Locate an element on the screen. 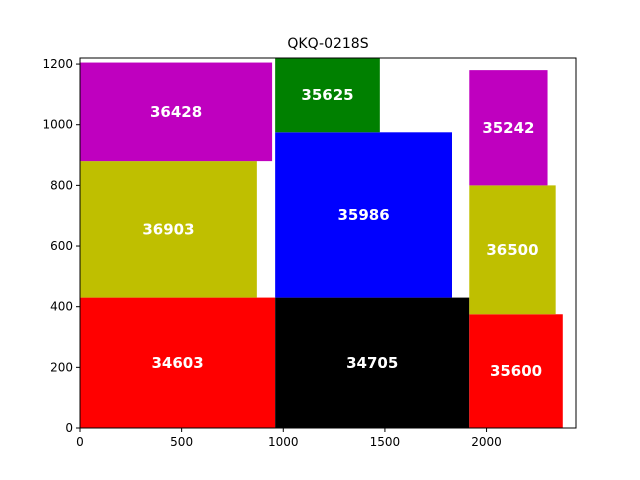 This screenshot has width=640, height=480. rectangle-label: 35625 is located at coordinates (327, 95).